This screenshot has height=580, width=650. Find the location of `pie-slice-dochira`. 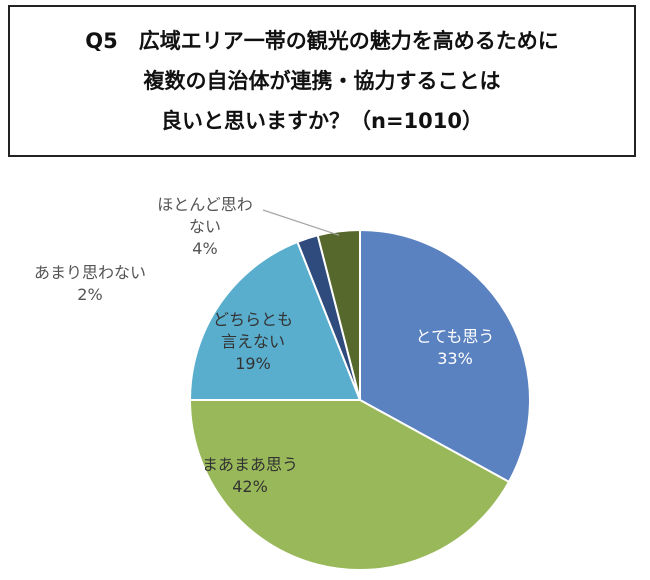

pie-slice-dochira is located at coordinates (275, 320).